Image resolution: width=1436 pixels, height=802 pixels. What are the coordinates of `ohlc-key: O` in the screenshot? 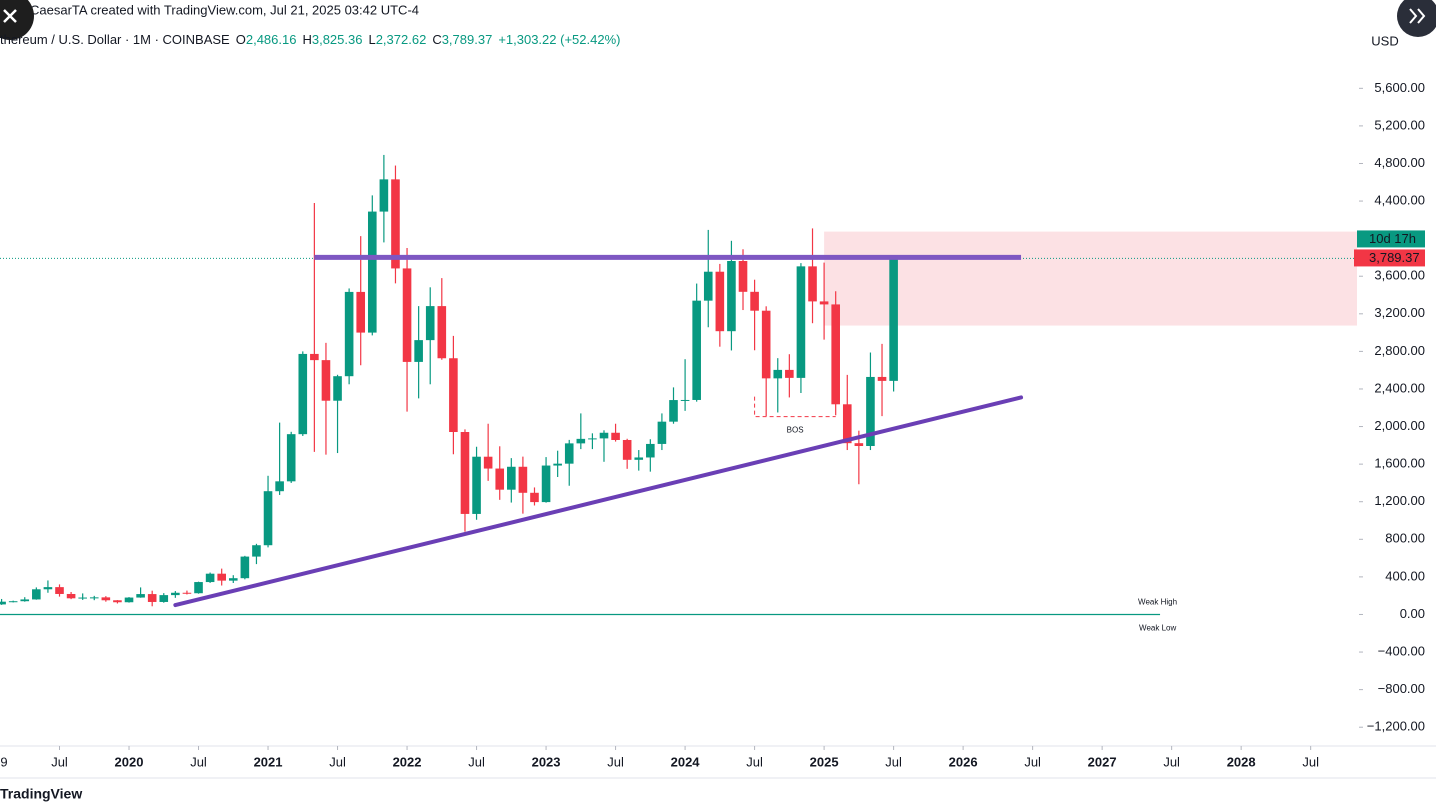 It's located at (241, 39).